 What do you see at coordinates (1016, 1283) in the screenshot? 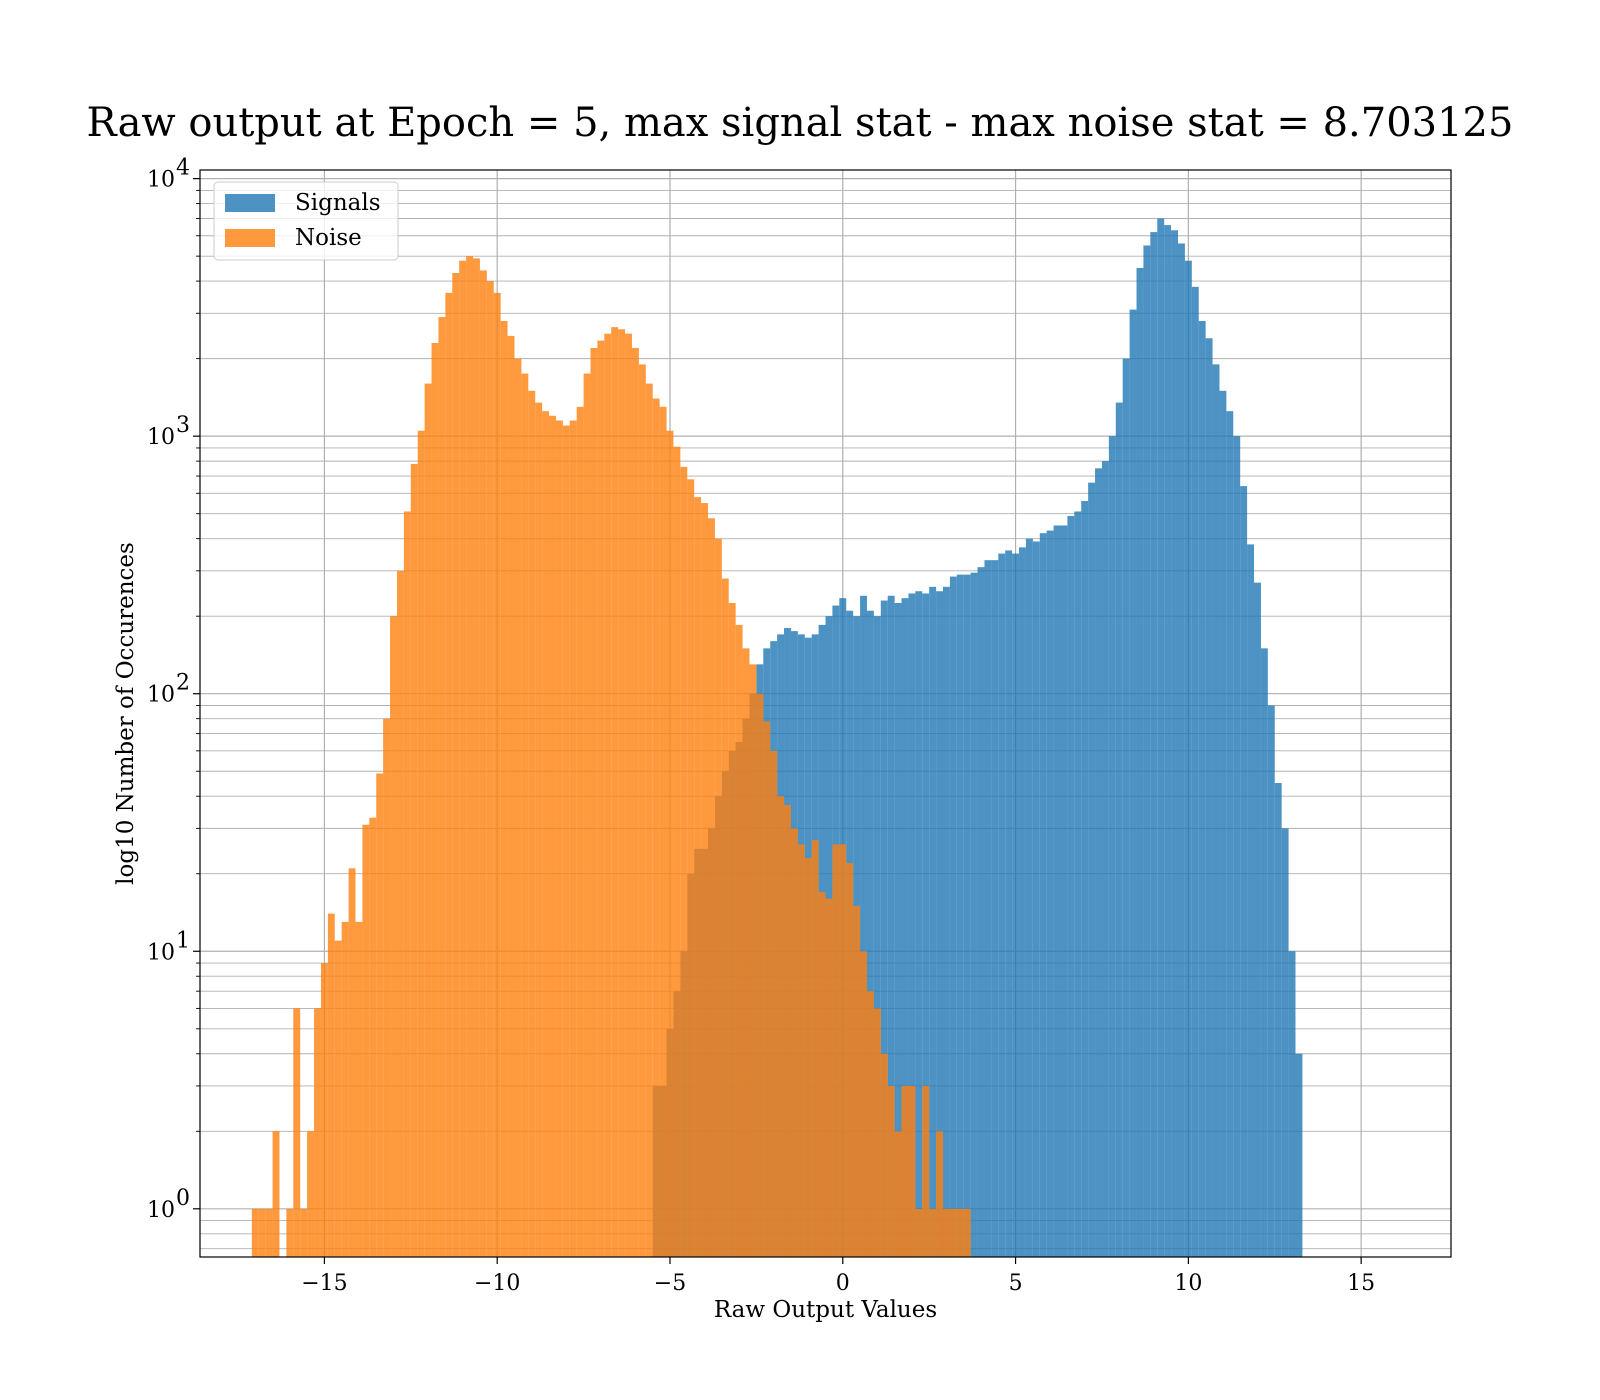
I see `x-tick-label: 5` at bounding box center [1016, 1283].